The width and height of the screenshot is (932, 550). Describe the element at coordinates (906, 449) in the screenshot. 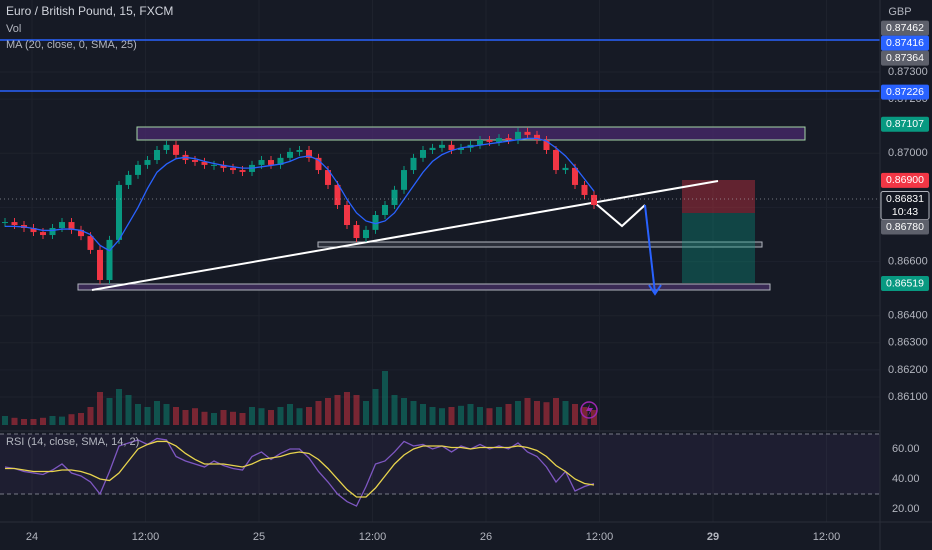

I see `rsi-tick-label: 60.00` at that location.